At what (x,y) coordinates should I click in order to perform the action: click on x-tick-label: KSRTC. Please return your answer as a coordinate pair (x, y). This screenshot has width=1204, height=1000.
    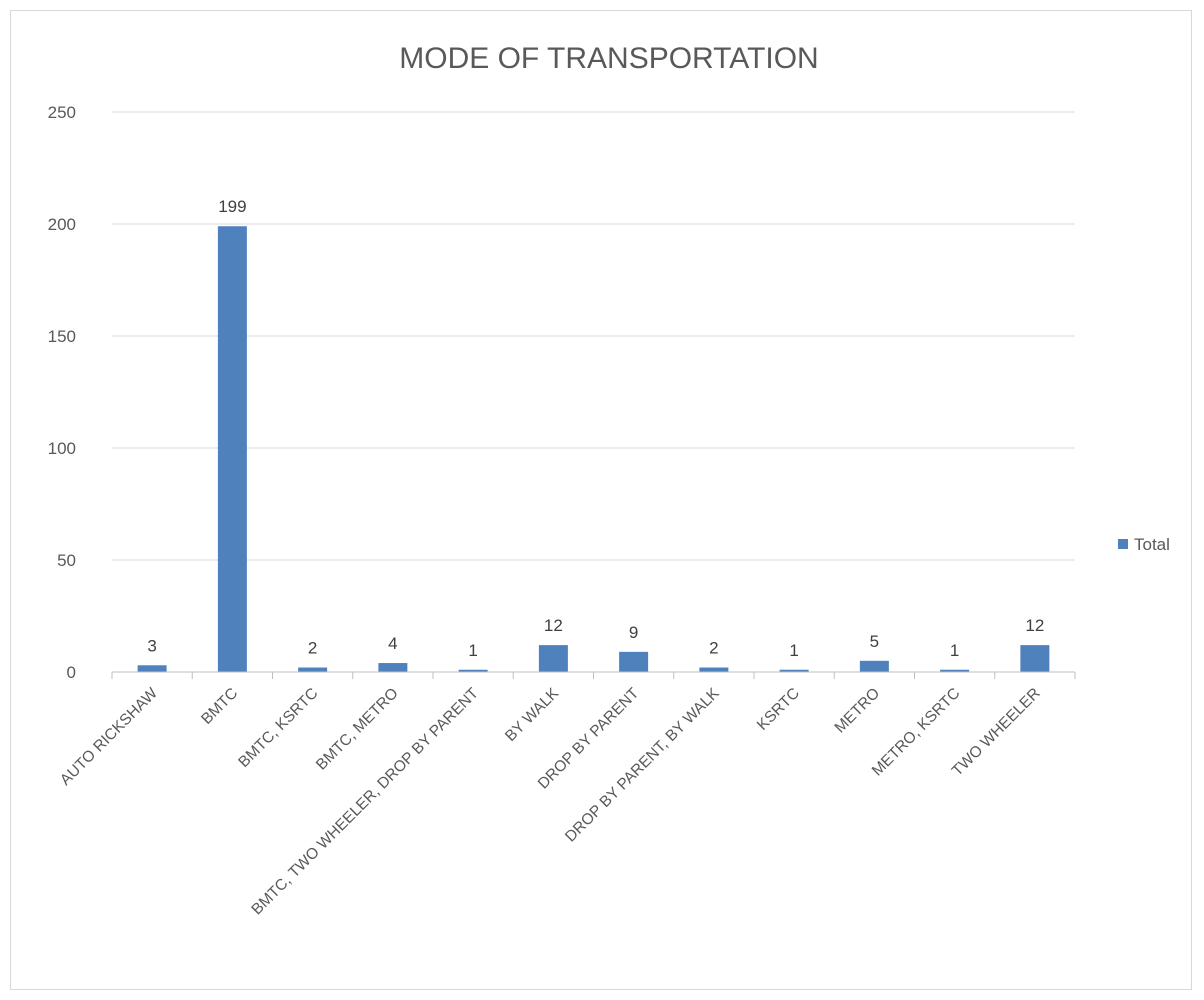
    Looking at the image, I should click on (778, 709).